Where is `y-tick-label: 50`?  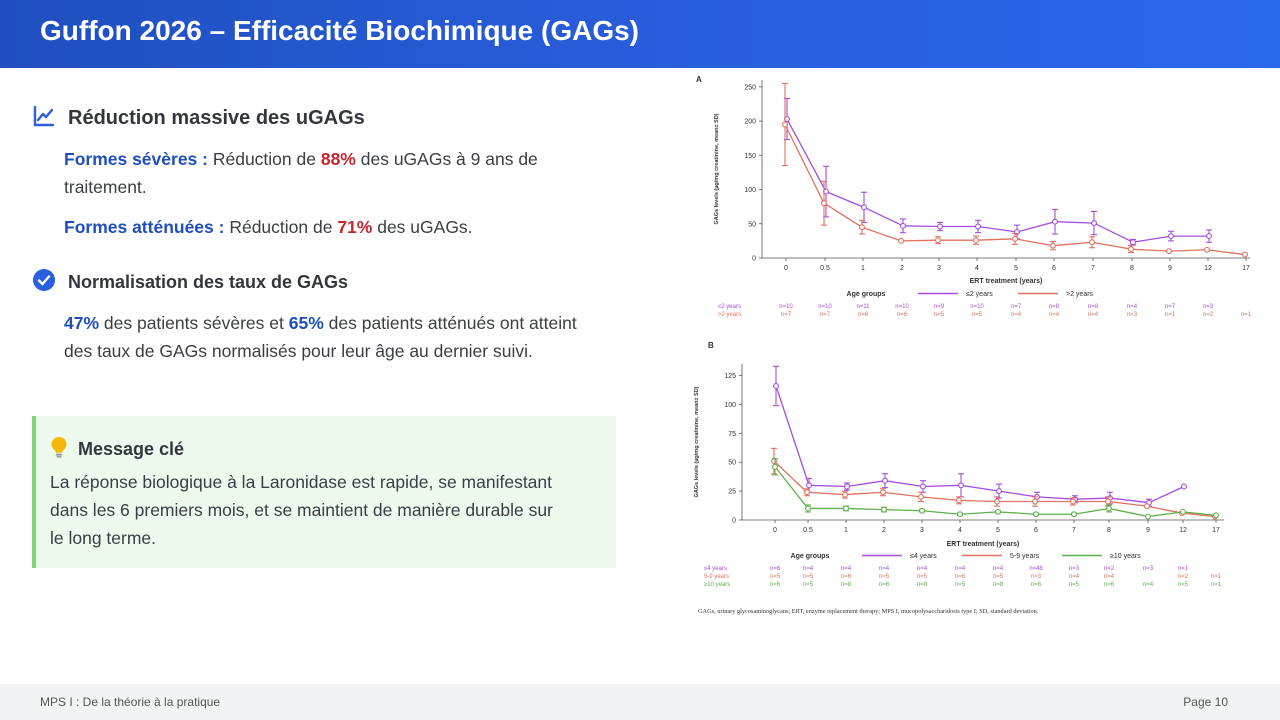 y-tick-label: 50 is located at coordinates (752, 224).